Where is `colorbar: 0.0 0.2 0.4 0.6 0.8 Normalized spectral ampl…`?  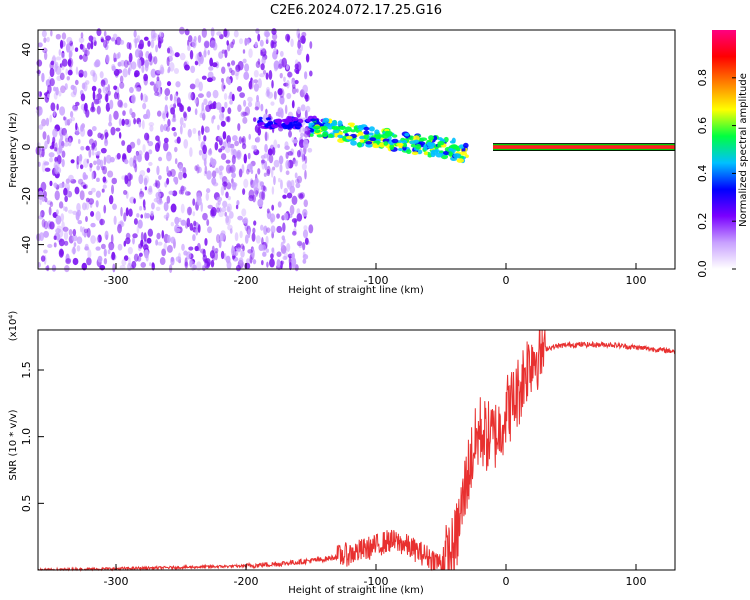
colorbar: 0.0 0.2 0.4 0.6 0.8 Normalized spectral ampl… is located at coordinates (722, 154).